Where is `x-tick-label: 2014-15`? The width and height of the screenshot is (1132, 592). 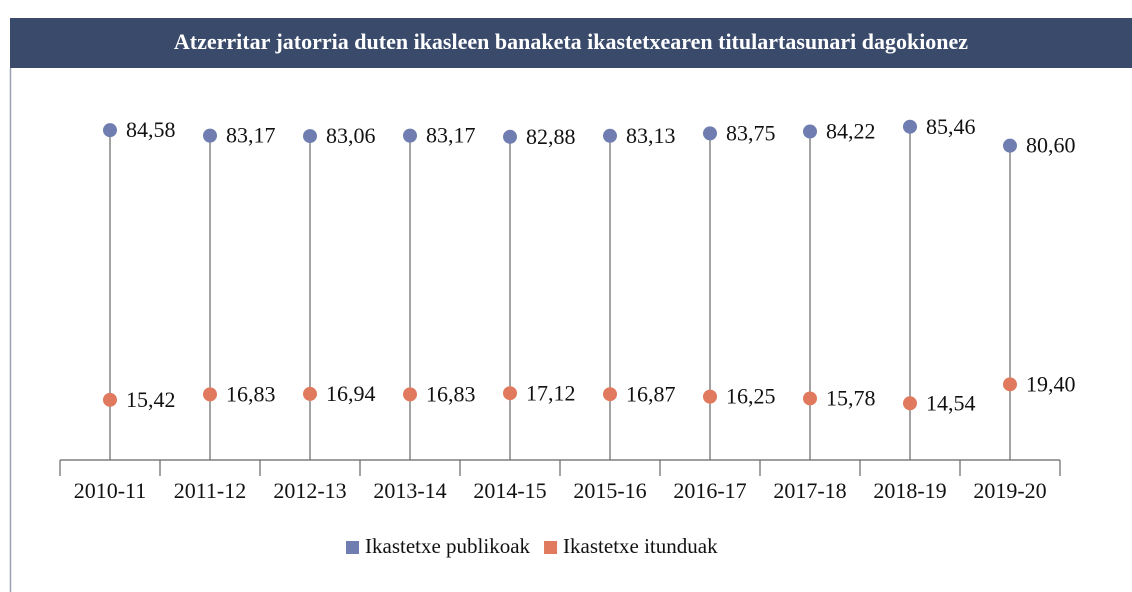 x-tick-label: 2014-15 is located at coordinates (509, 490).